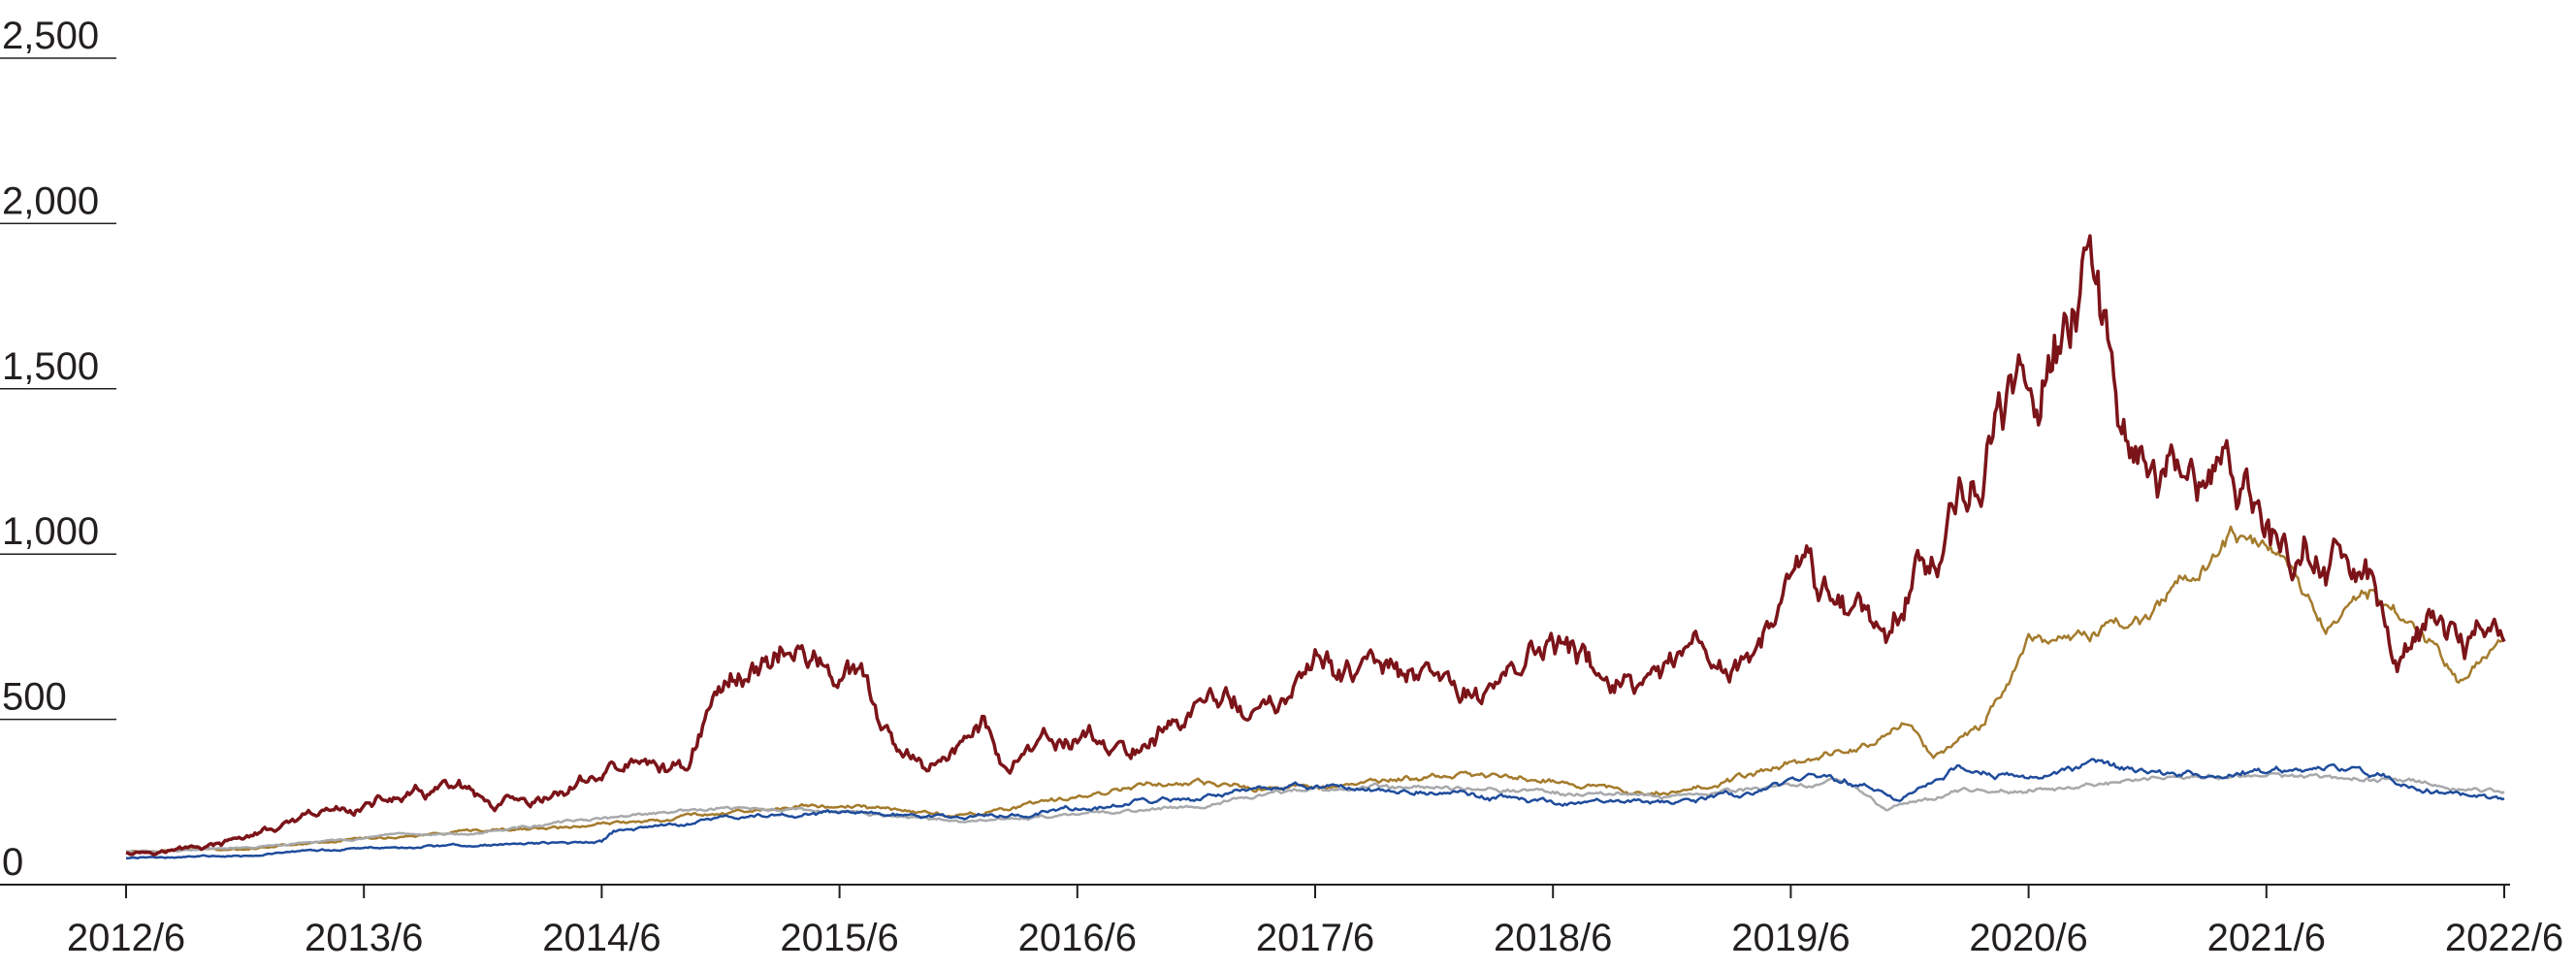  Describe the element at coordinates (50, 531) in the screenshot. I see `y-tick-label: 1,000` at that location.